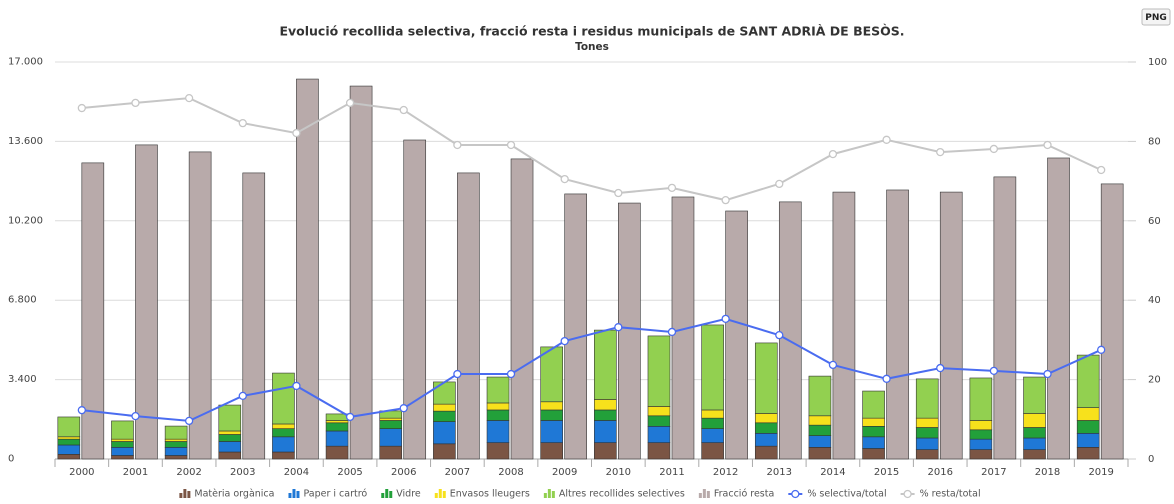 Image resolution: width=1174 pixels, height=504 pixels. I want to click on x-tick-label: 2009, so click(564, 472).